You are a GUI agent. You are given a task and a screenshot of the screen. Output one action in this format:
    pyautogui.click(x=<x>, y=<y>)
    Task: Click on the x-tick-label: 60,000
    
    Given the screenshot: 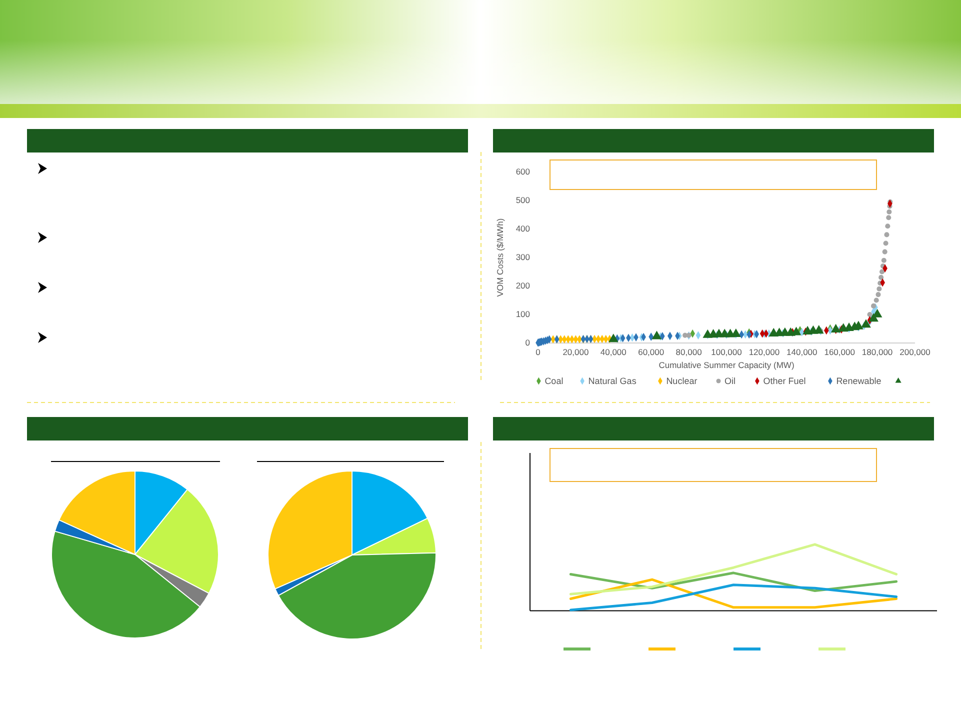 What is the action you would take?
    pyautogui.click(x=651, y=352)
    